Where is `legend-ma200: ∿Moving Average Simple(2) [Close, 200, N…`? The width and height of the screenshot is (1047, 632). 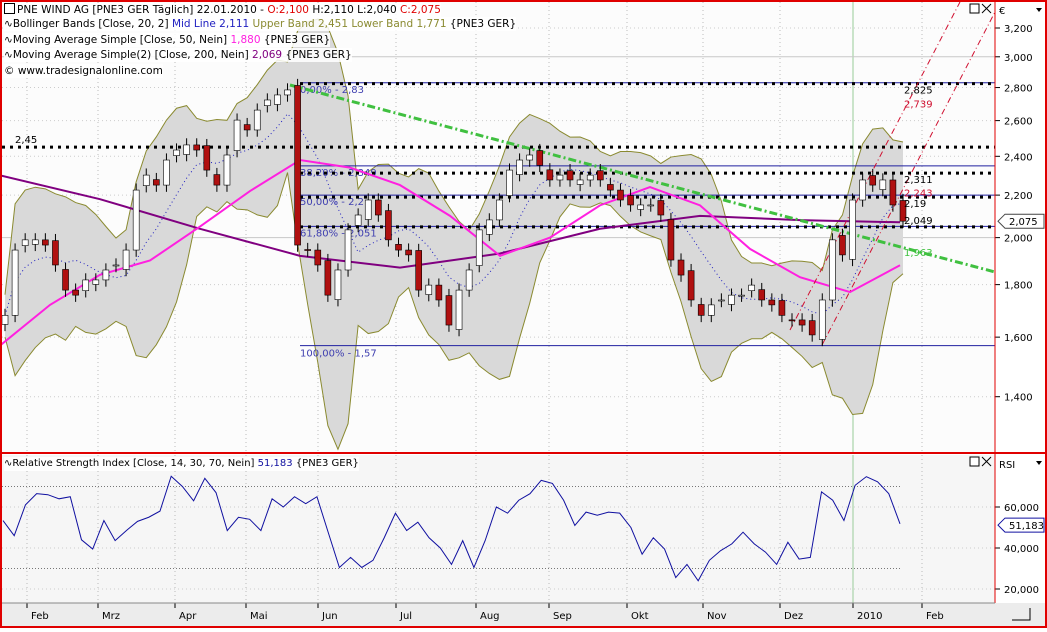
legend-ma200: ∿Moving Average Simple(2) [Close, 200, N… is located at coordinates (178, 55).